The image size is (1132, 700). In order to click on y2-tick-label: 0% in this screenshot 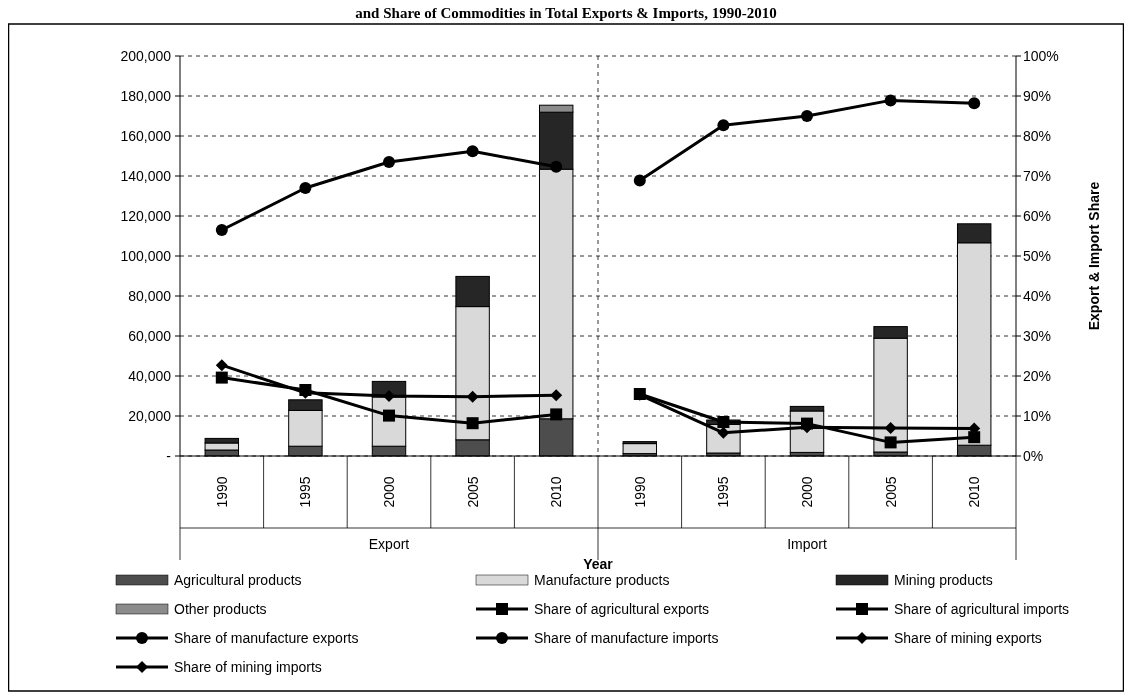, I will do `click(1033, 456)`.